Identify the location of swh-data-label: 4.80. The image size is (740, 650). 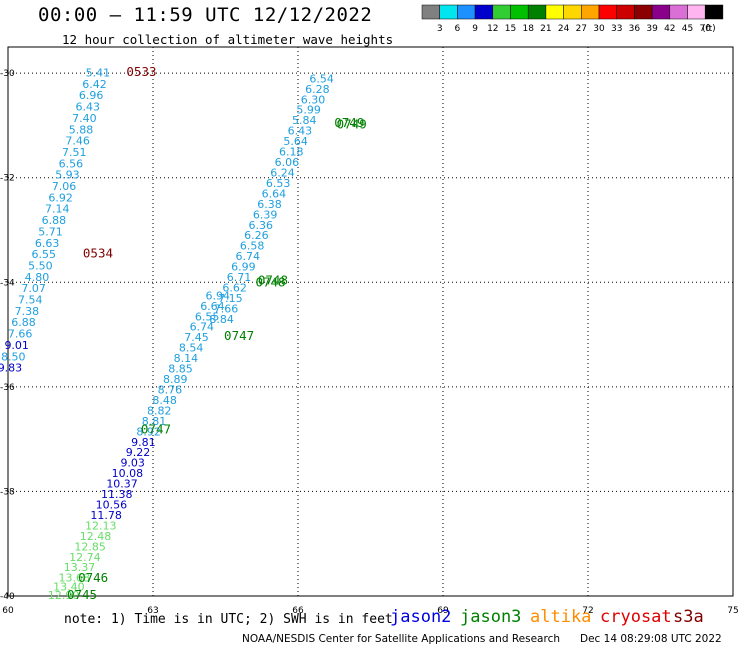
(37, 277).